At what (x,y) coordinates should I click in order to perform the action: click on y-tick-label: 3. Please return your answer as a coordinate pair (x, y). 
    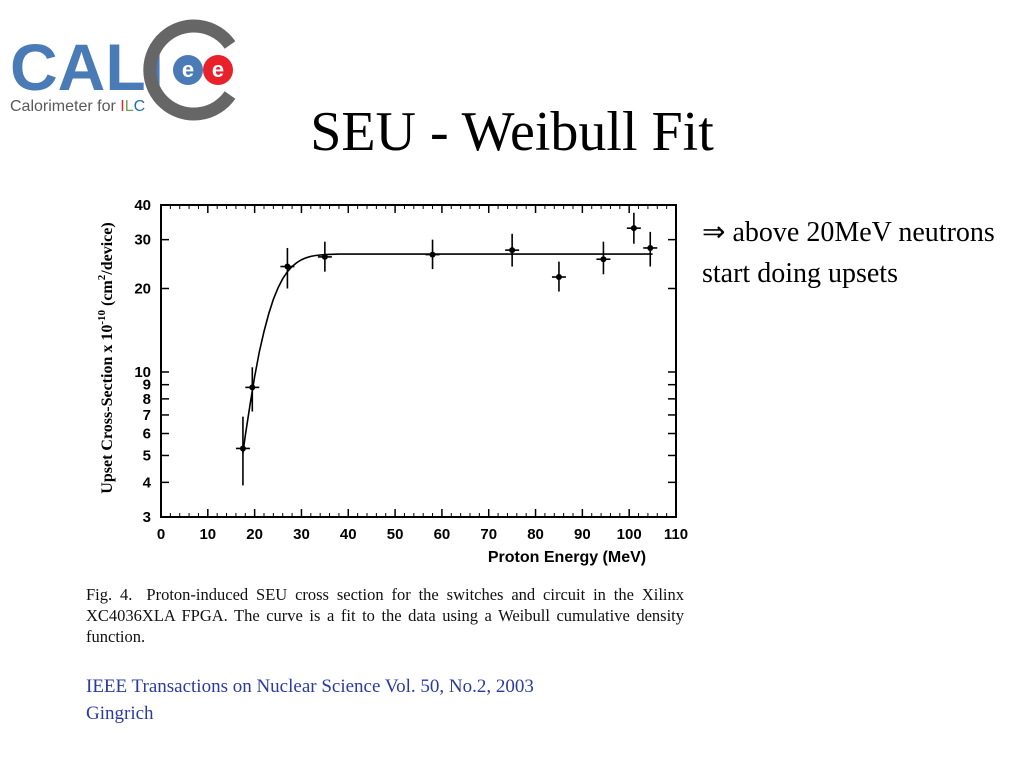
    Looking at the image, I should click on (147, 517).